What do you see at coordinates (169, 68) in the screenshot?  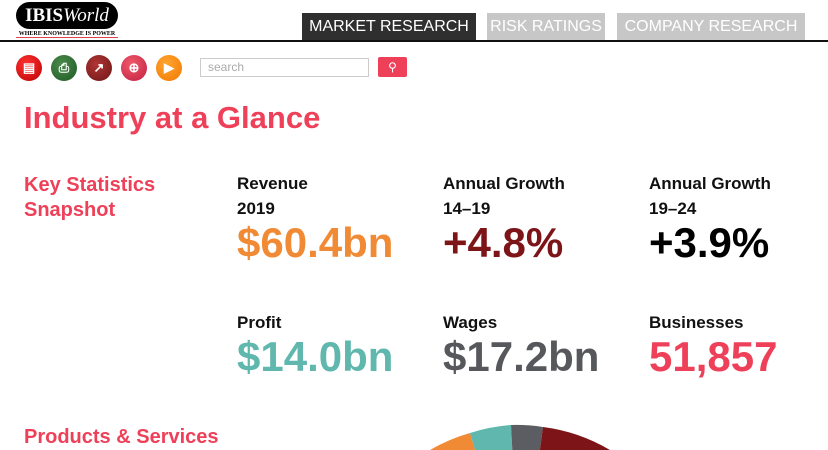 I see `video-icon: ▶` at bounding box center [169, 68].